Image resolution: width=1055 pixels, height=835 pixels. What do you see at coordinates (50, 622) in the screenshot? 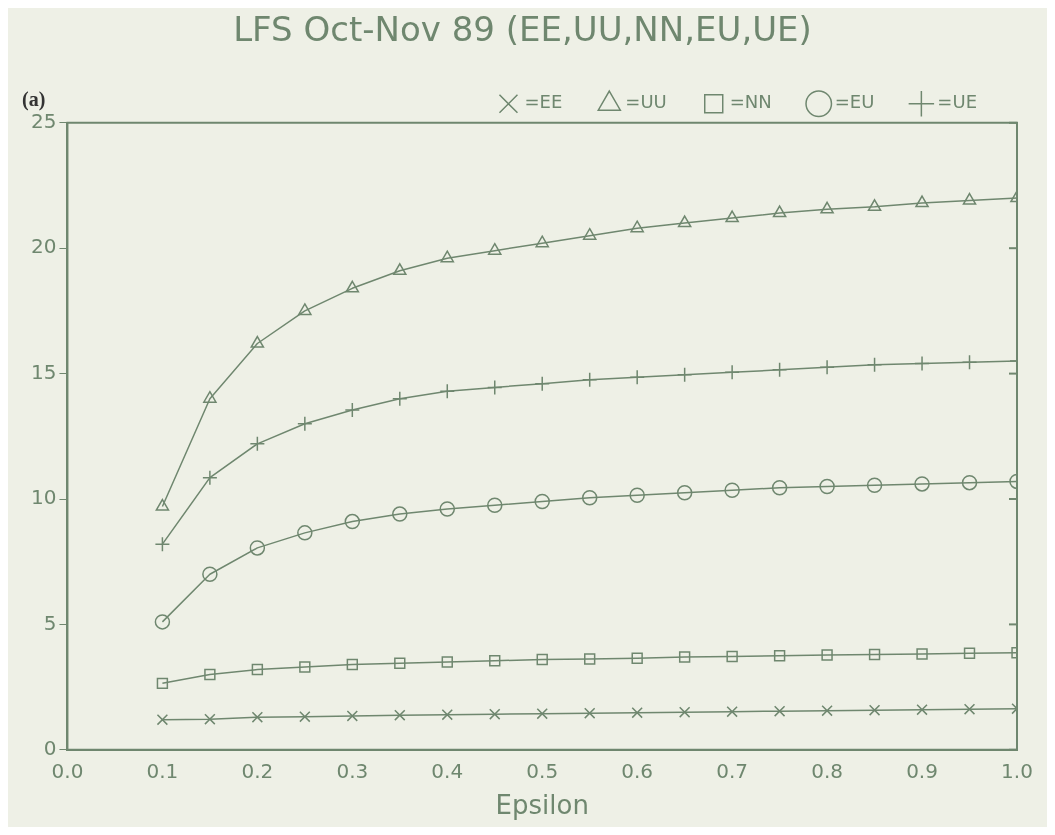
I see `y-tick-label: 5` at bounding box center [50, 622].